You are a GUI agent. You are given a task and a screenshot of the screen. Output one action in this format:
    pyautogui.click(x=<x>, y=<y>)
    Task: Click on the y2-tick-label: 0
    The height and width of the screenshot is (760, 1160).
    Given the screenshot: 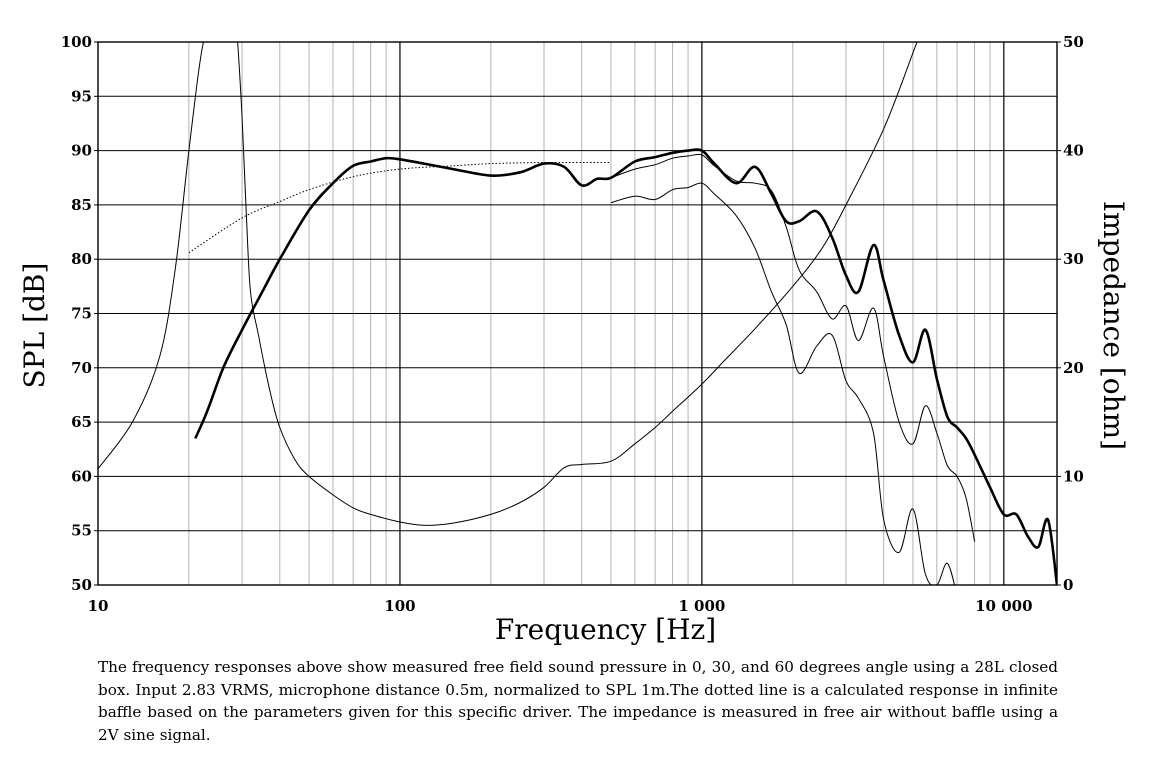 What is the action you would take?
    pyautogui.click(x=1068, y=585)
    